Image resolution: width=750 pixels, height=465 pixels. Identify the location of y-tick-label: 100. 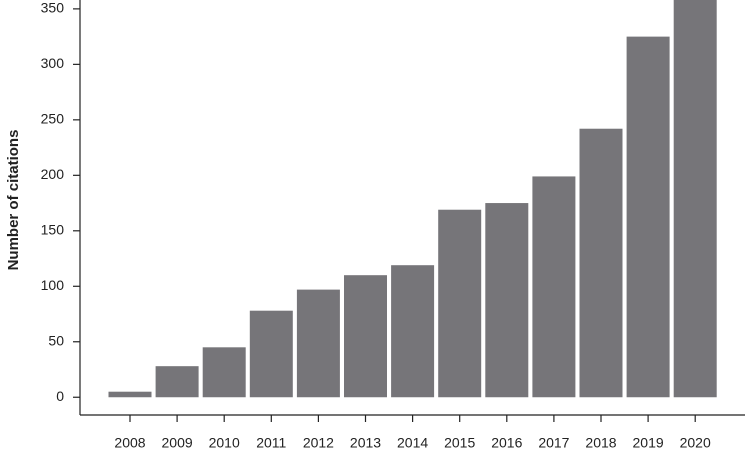
(53, 285).